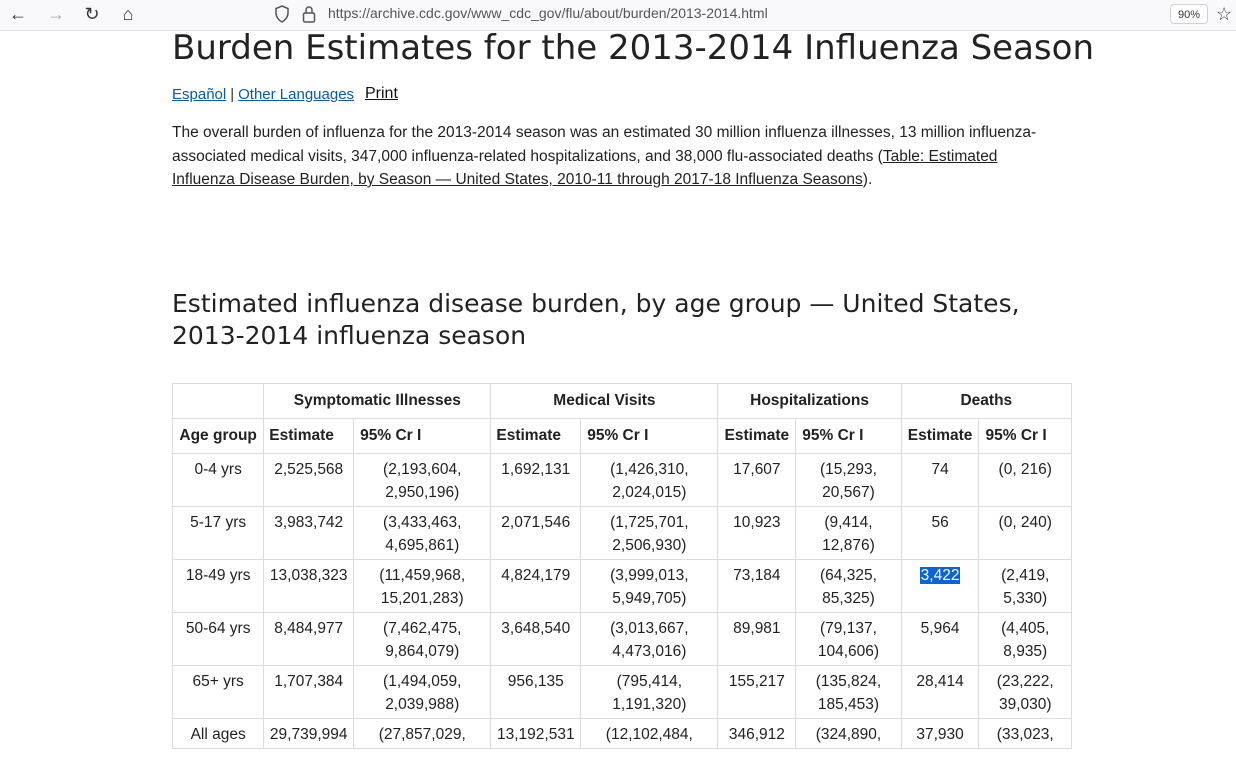 This screenshot has width=1236, height=765. I want to click on estimate-cell: 2,071,546, so click(536, 533).